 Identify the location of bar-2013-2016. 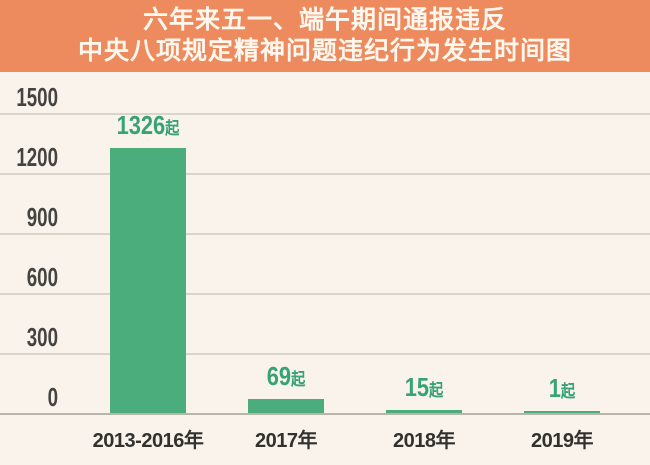
(148, 280).